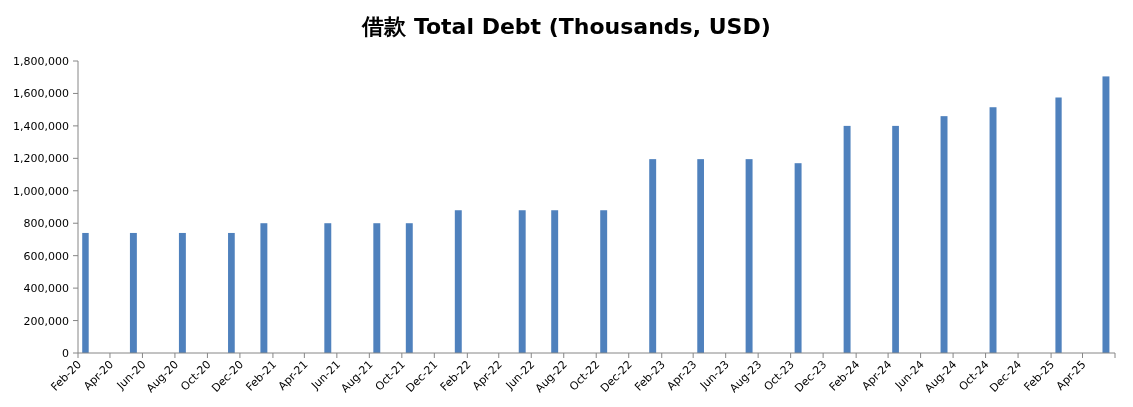  Describe the element at coordinates (41, 159) in the screenshot. I see `y-tick-label: 1,200,000` at that location.